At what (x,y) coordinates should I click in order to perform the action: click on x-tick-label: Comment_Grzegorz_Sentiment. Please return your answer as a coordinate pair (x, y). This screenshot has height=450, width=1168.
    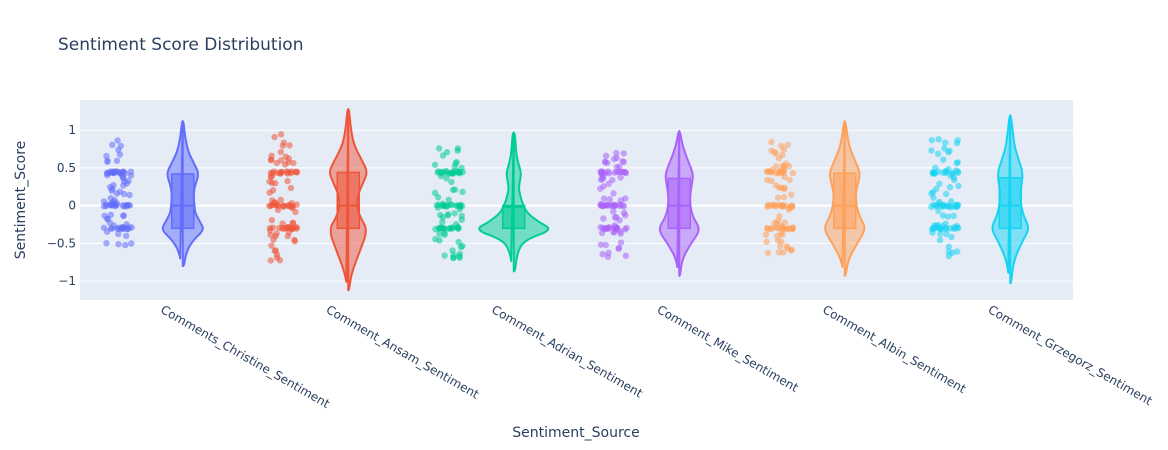
    Looking at the image, I should click on (1070, 355).